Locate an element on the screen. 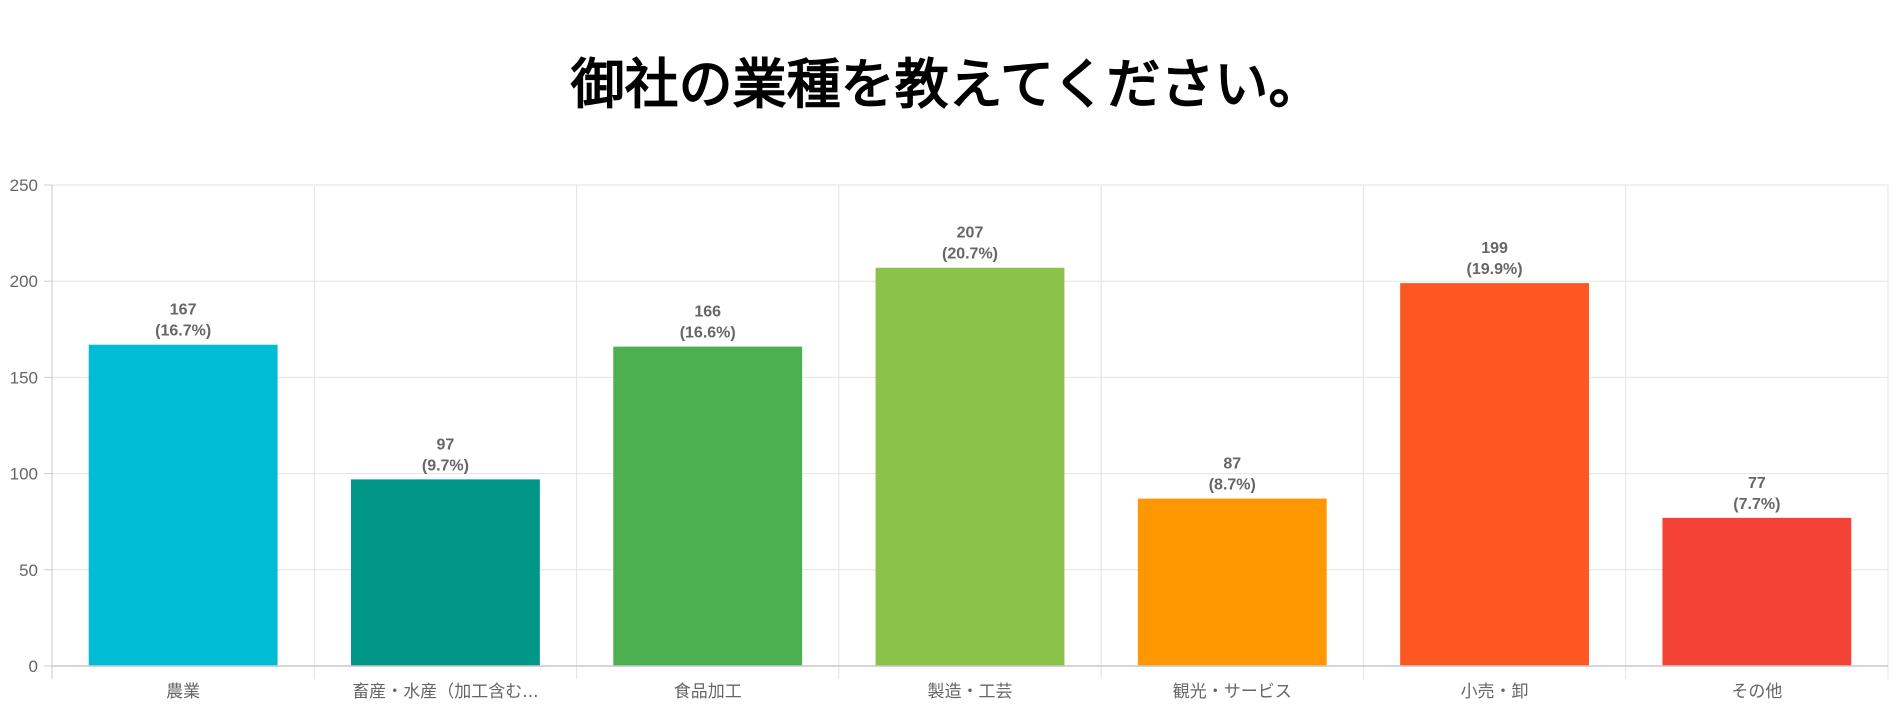 The image size is (1893, 711). x-category-label: 製造・工芸 is located at coordinates (970, 692).